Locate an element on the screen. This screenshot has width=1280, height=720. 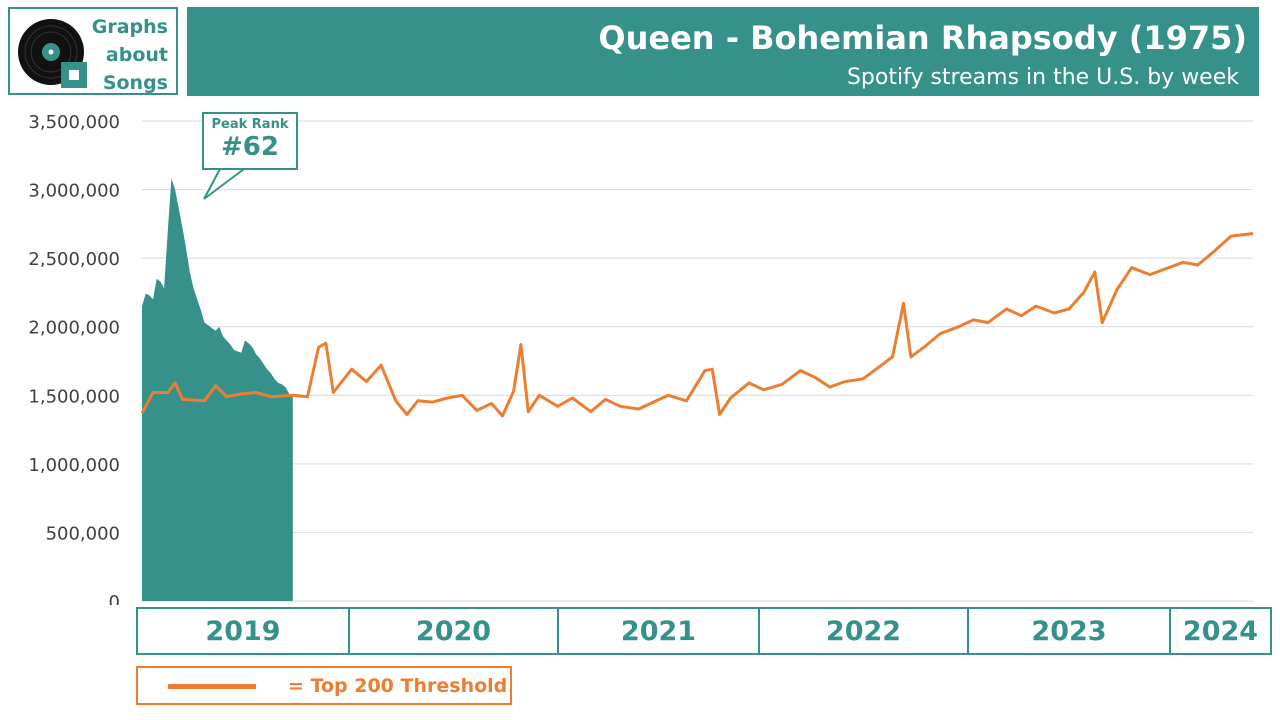
legend: = Top 200 Threshold is located at coordinates (324, 685).